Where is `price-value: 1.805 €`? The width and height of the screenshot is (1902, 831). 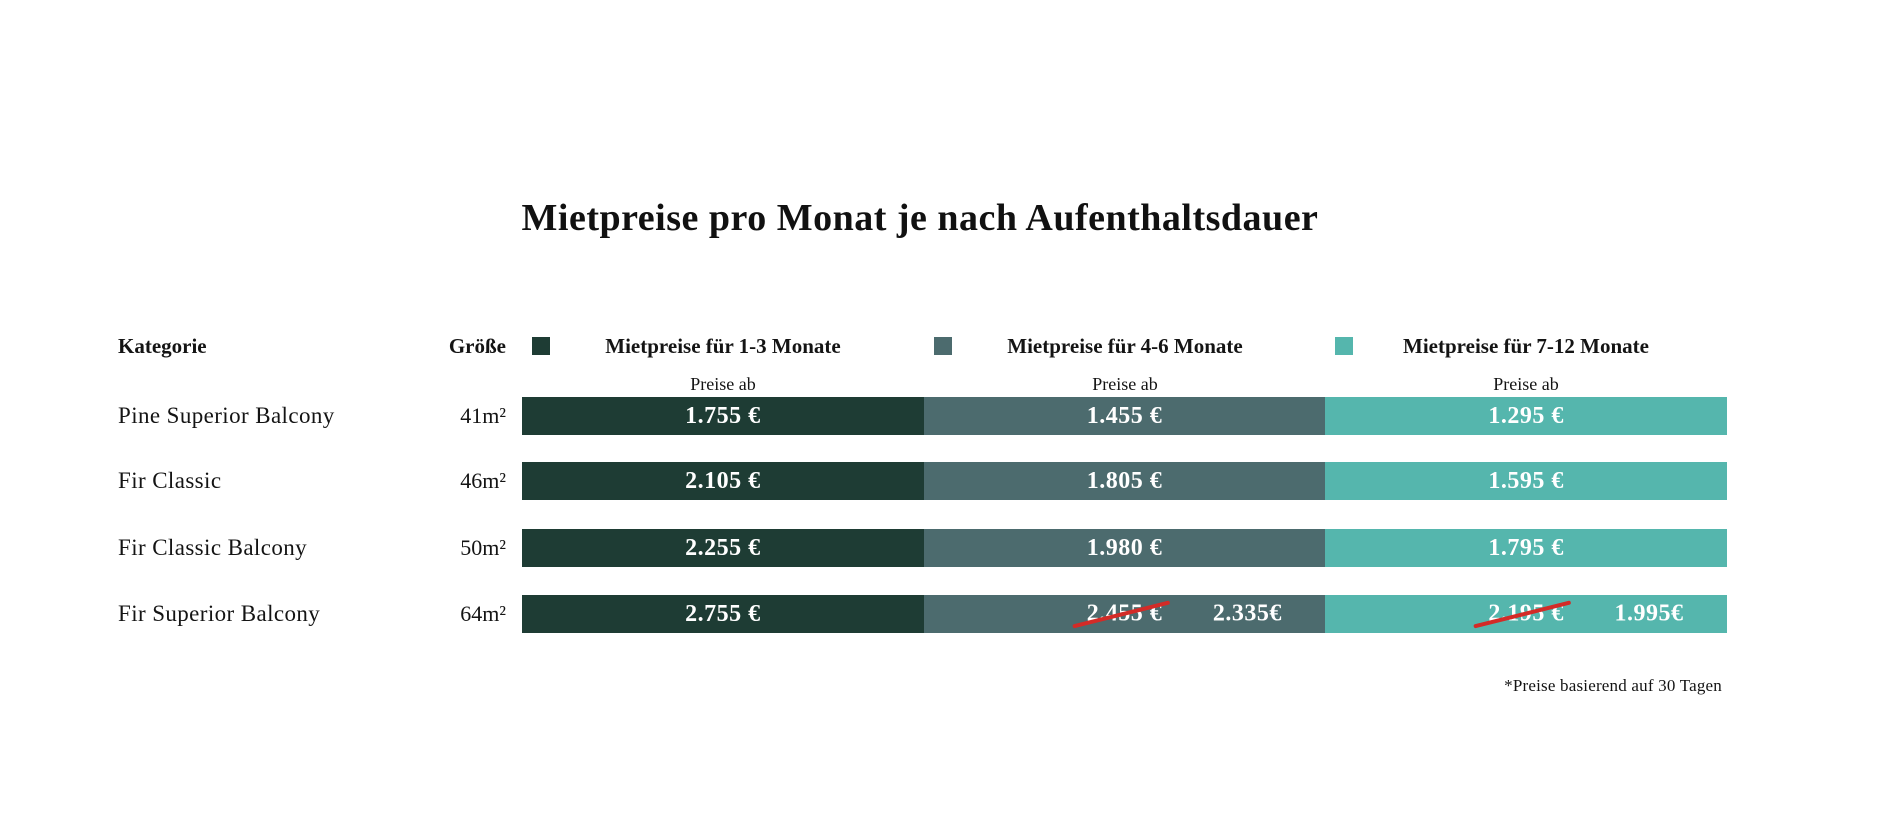 price-value: 1.805 € is located at coordinates (1124, 480).